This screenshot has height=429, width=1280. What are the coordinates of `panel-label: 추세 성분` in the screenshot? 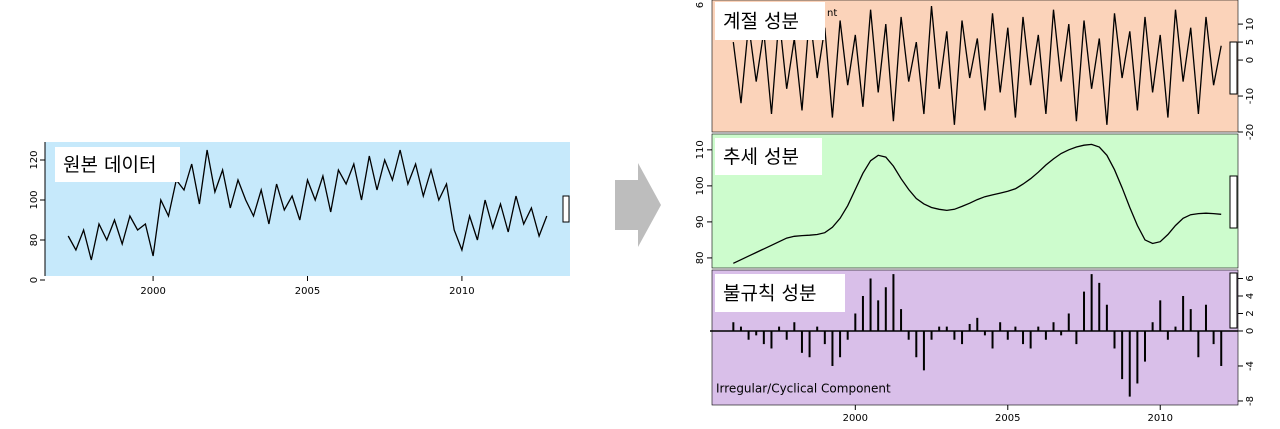 It's located at (761, 157).